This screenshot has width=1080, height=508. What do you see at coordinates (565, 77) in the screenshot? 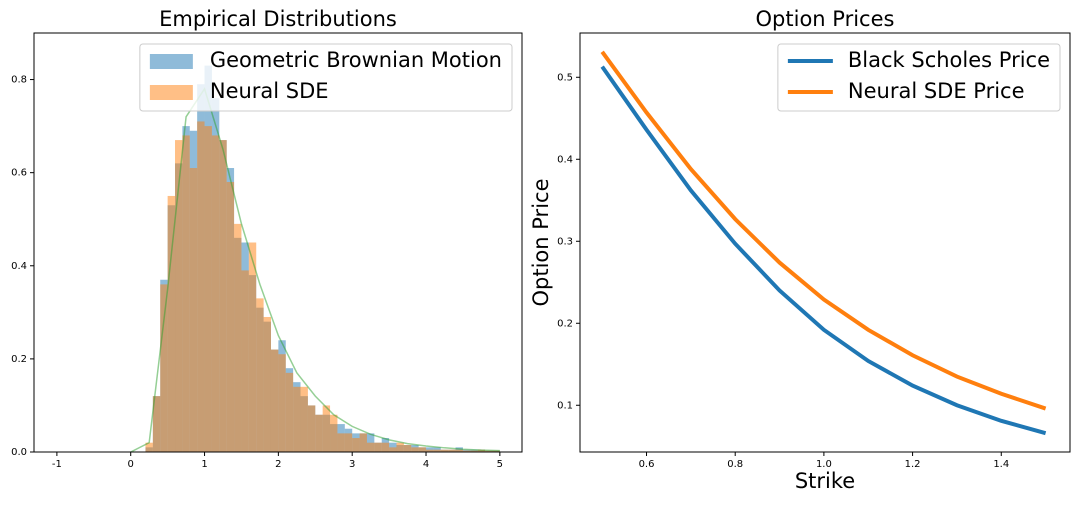
I see `y-tick-label: 0.5` at bounding box center [565, 77].